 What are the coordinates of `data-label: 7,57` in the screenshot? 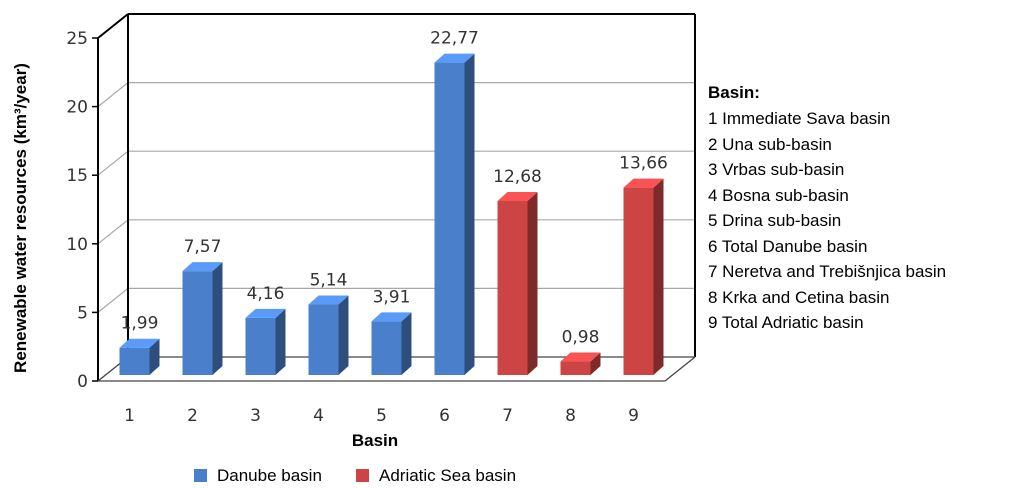 It's located at (203, 247).